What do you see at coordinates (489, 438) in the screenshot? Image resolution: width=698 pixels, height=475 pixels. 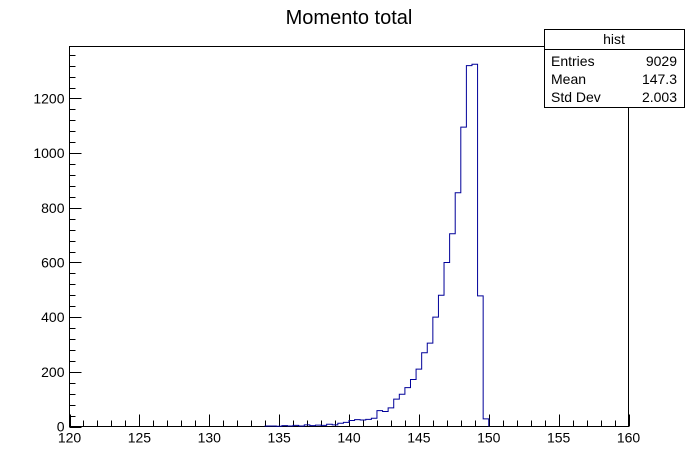 I see `x-tick-label: 150` at bounding box center [489, 438].